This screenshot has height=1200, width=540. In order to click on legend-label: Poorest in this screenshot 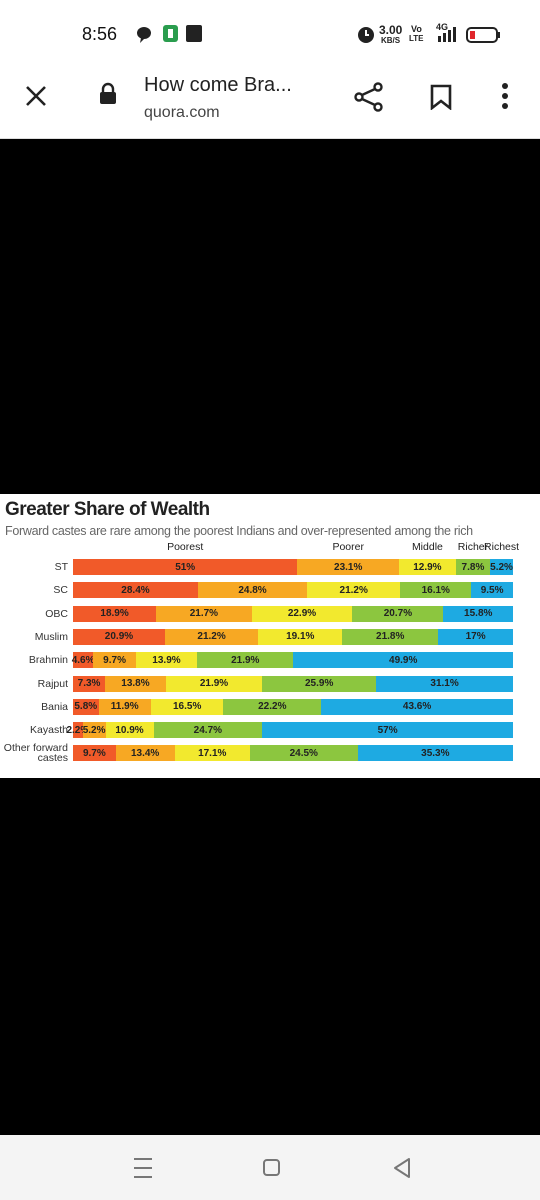, I will do `click(185, 547)`.